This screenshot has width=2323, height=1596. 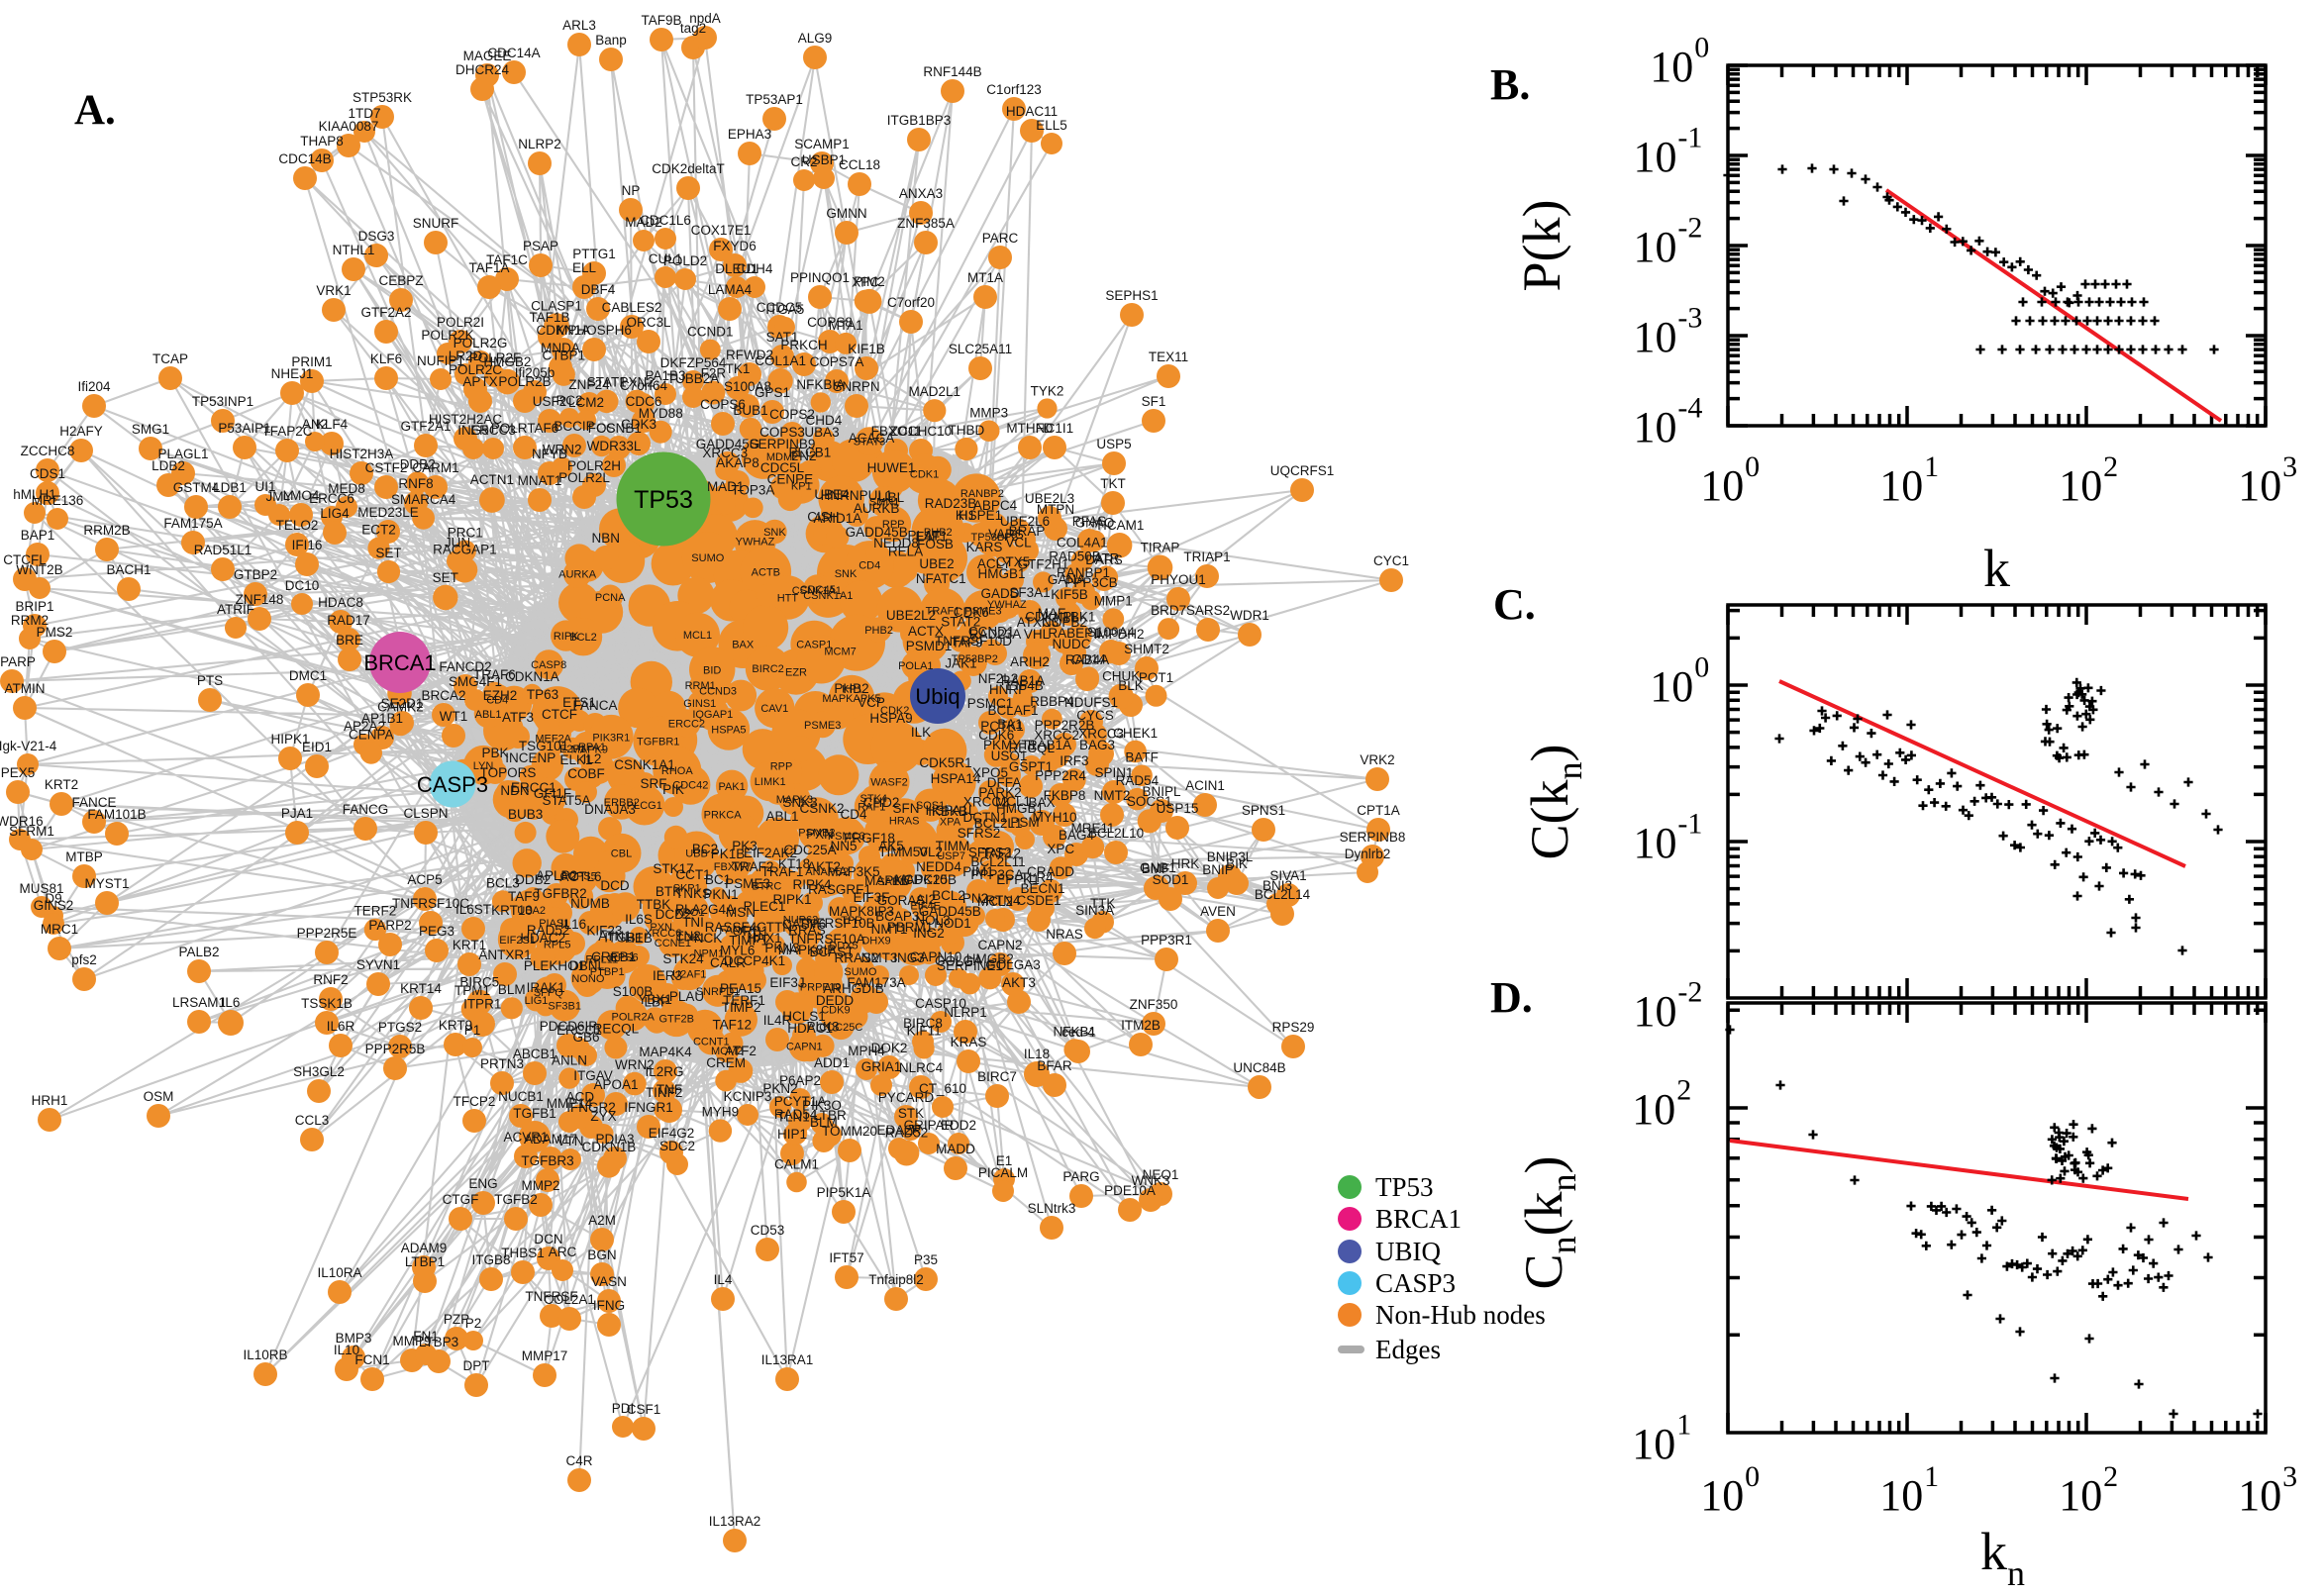 I want to click on svg-text: CUL1, so click(x=666, y=258).